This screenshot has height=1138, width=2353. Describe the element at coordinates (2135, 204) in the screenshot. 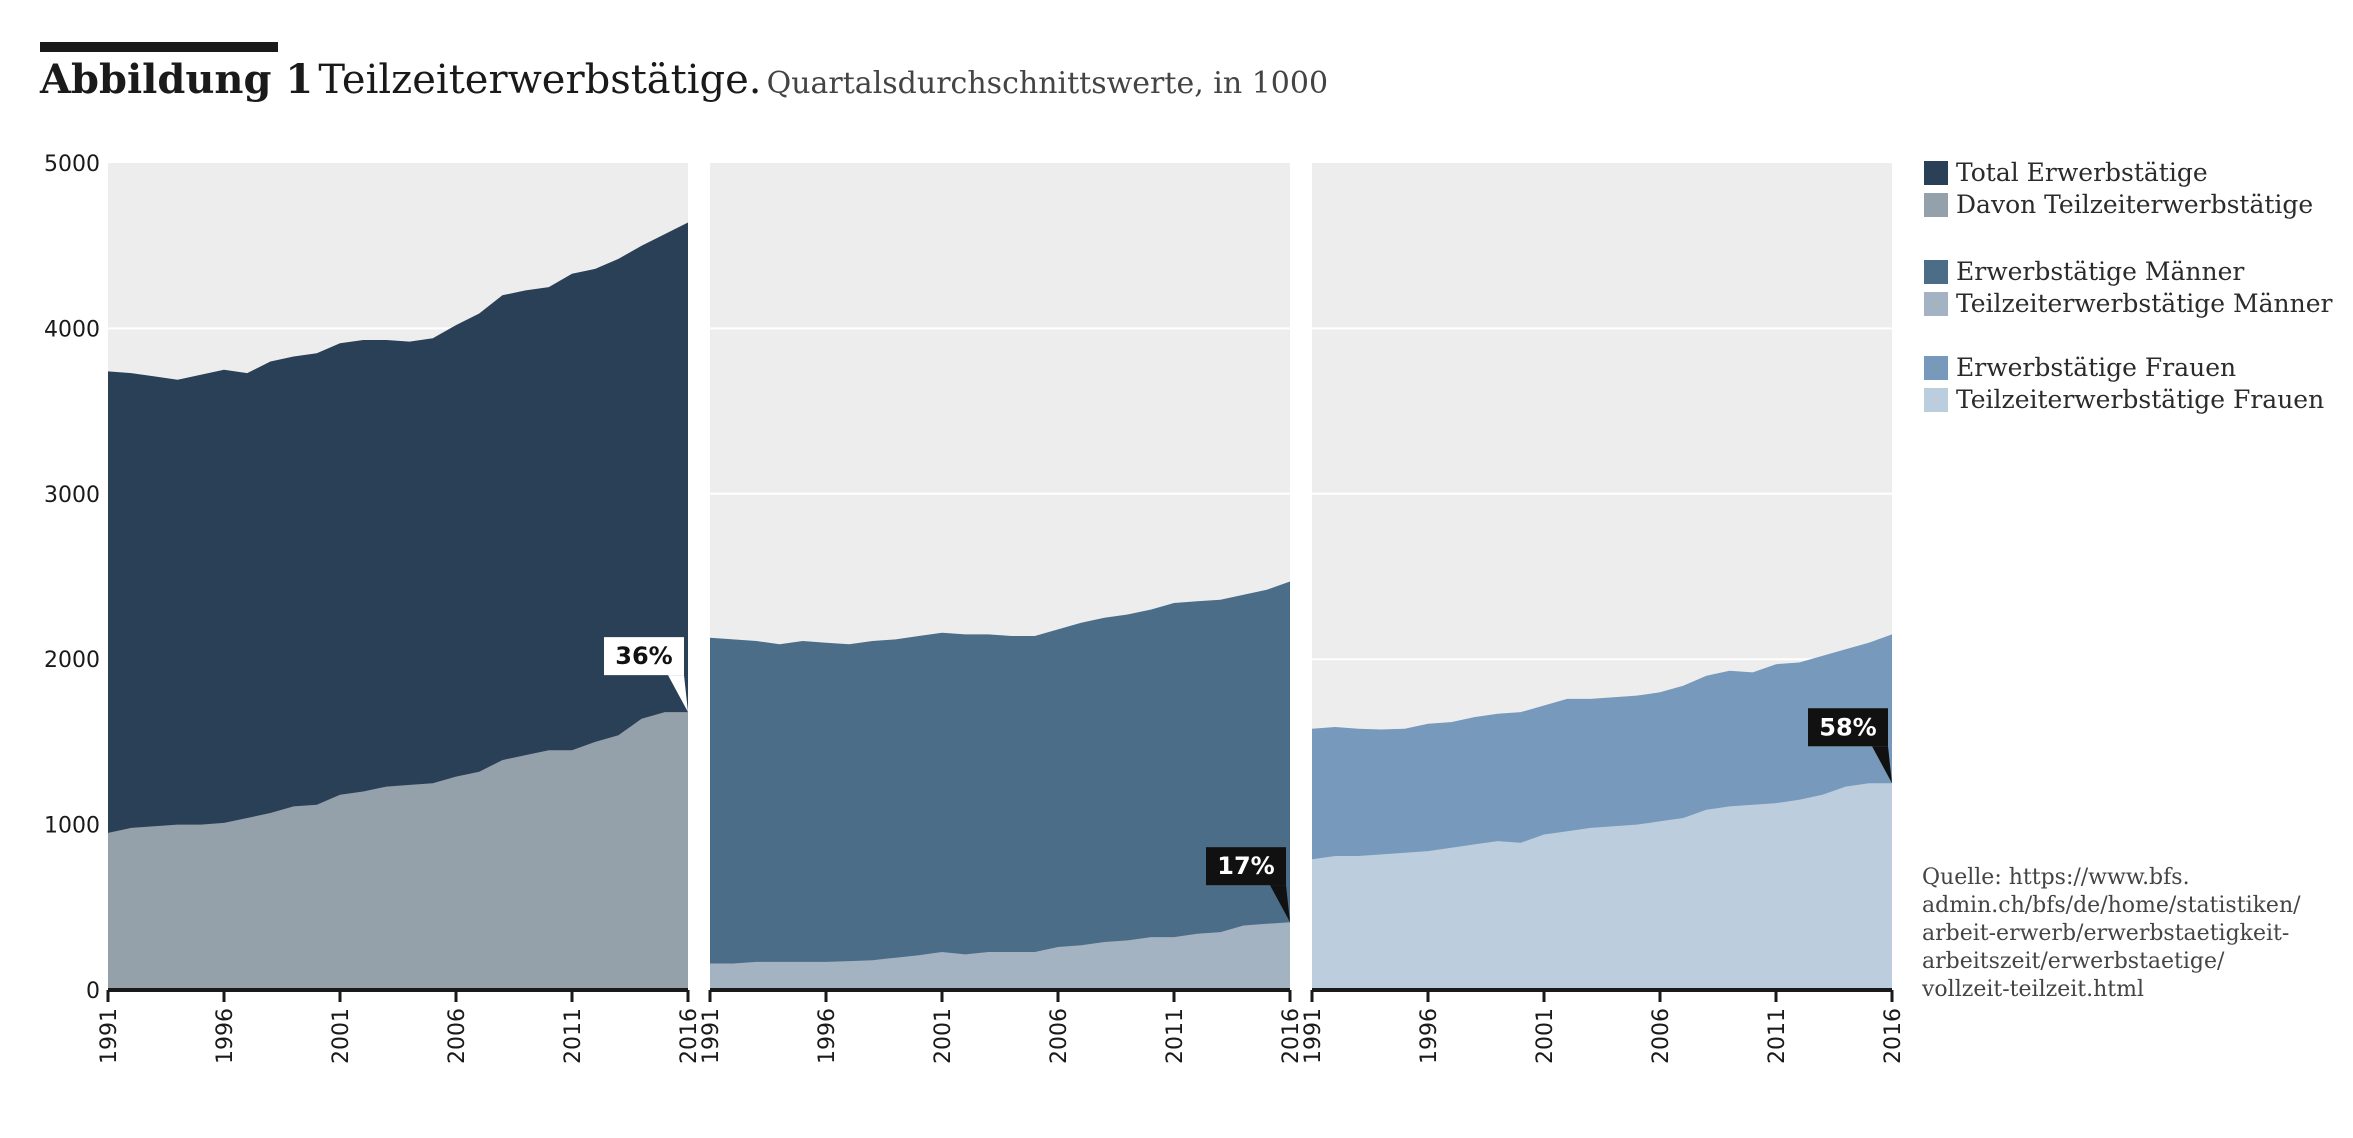

I see `legend-label: Davon Teilzeiterwerbstätige` at that location.